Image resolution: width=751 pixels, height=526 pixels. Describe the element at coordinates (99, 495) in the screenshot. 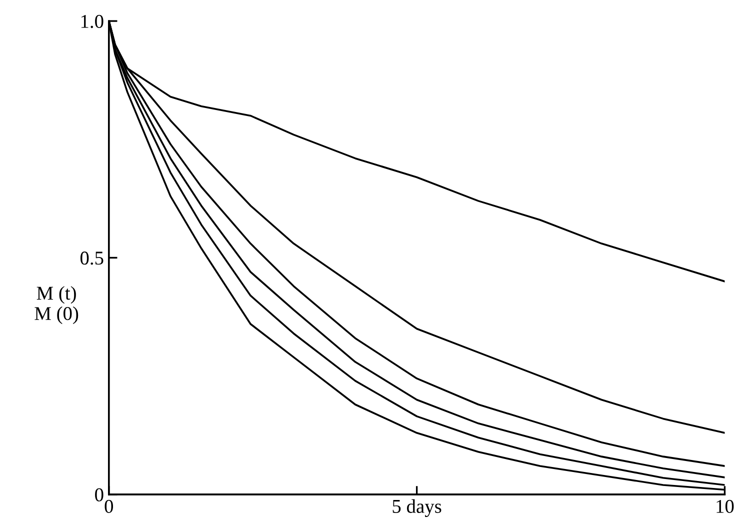

I see `y-tick-label: 0` at that location.